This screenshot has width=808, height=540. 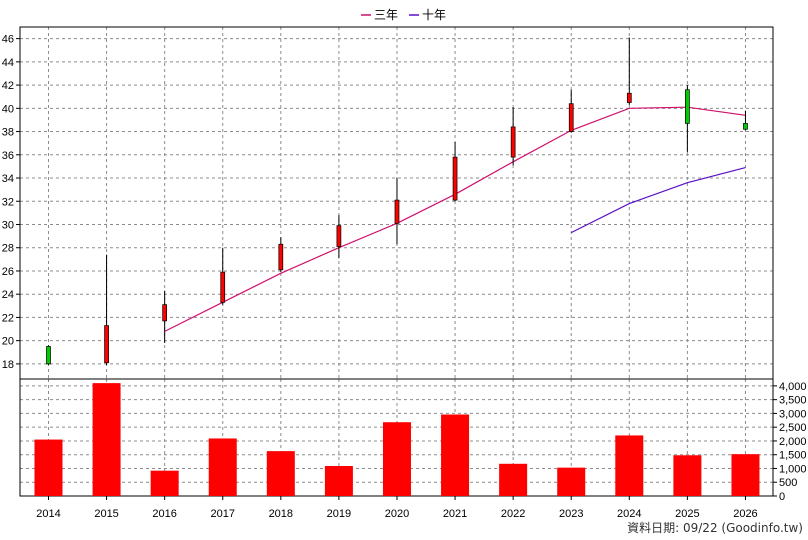 What do you see at coordinates (8, 249) in the screenshot?
I see `price-tick-label: 28` at bounding box center [8, 249].